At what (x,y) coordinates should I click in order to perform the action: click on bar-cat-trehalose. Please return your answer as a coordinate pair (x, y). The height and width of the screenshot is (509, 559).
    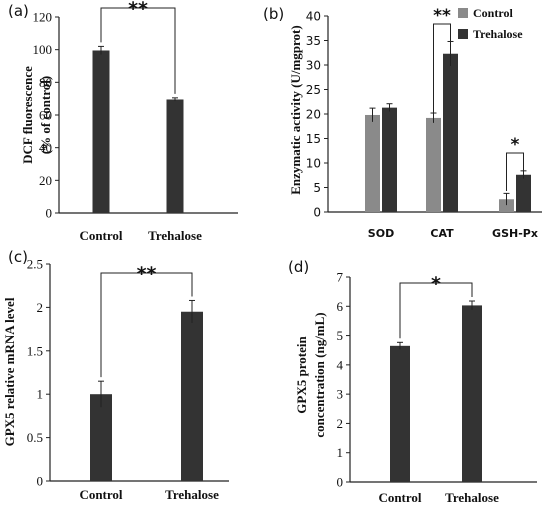
    Looking at the image, I should click on (450, 133).